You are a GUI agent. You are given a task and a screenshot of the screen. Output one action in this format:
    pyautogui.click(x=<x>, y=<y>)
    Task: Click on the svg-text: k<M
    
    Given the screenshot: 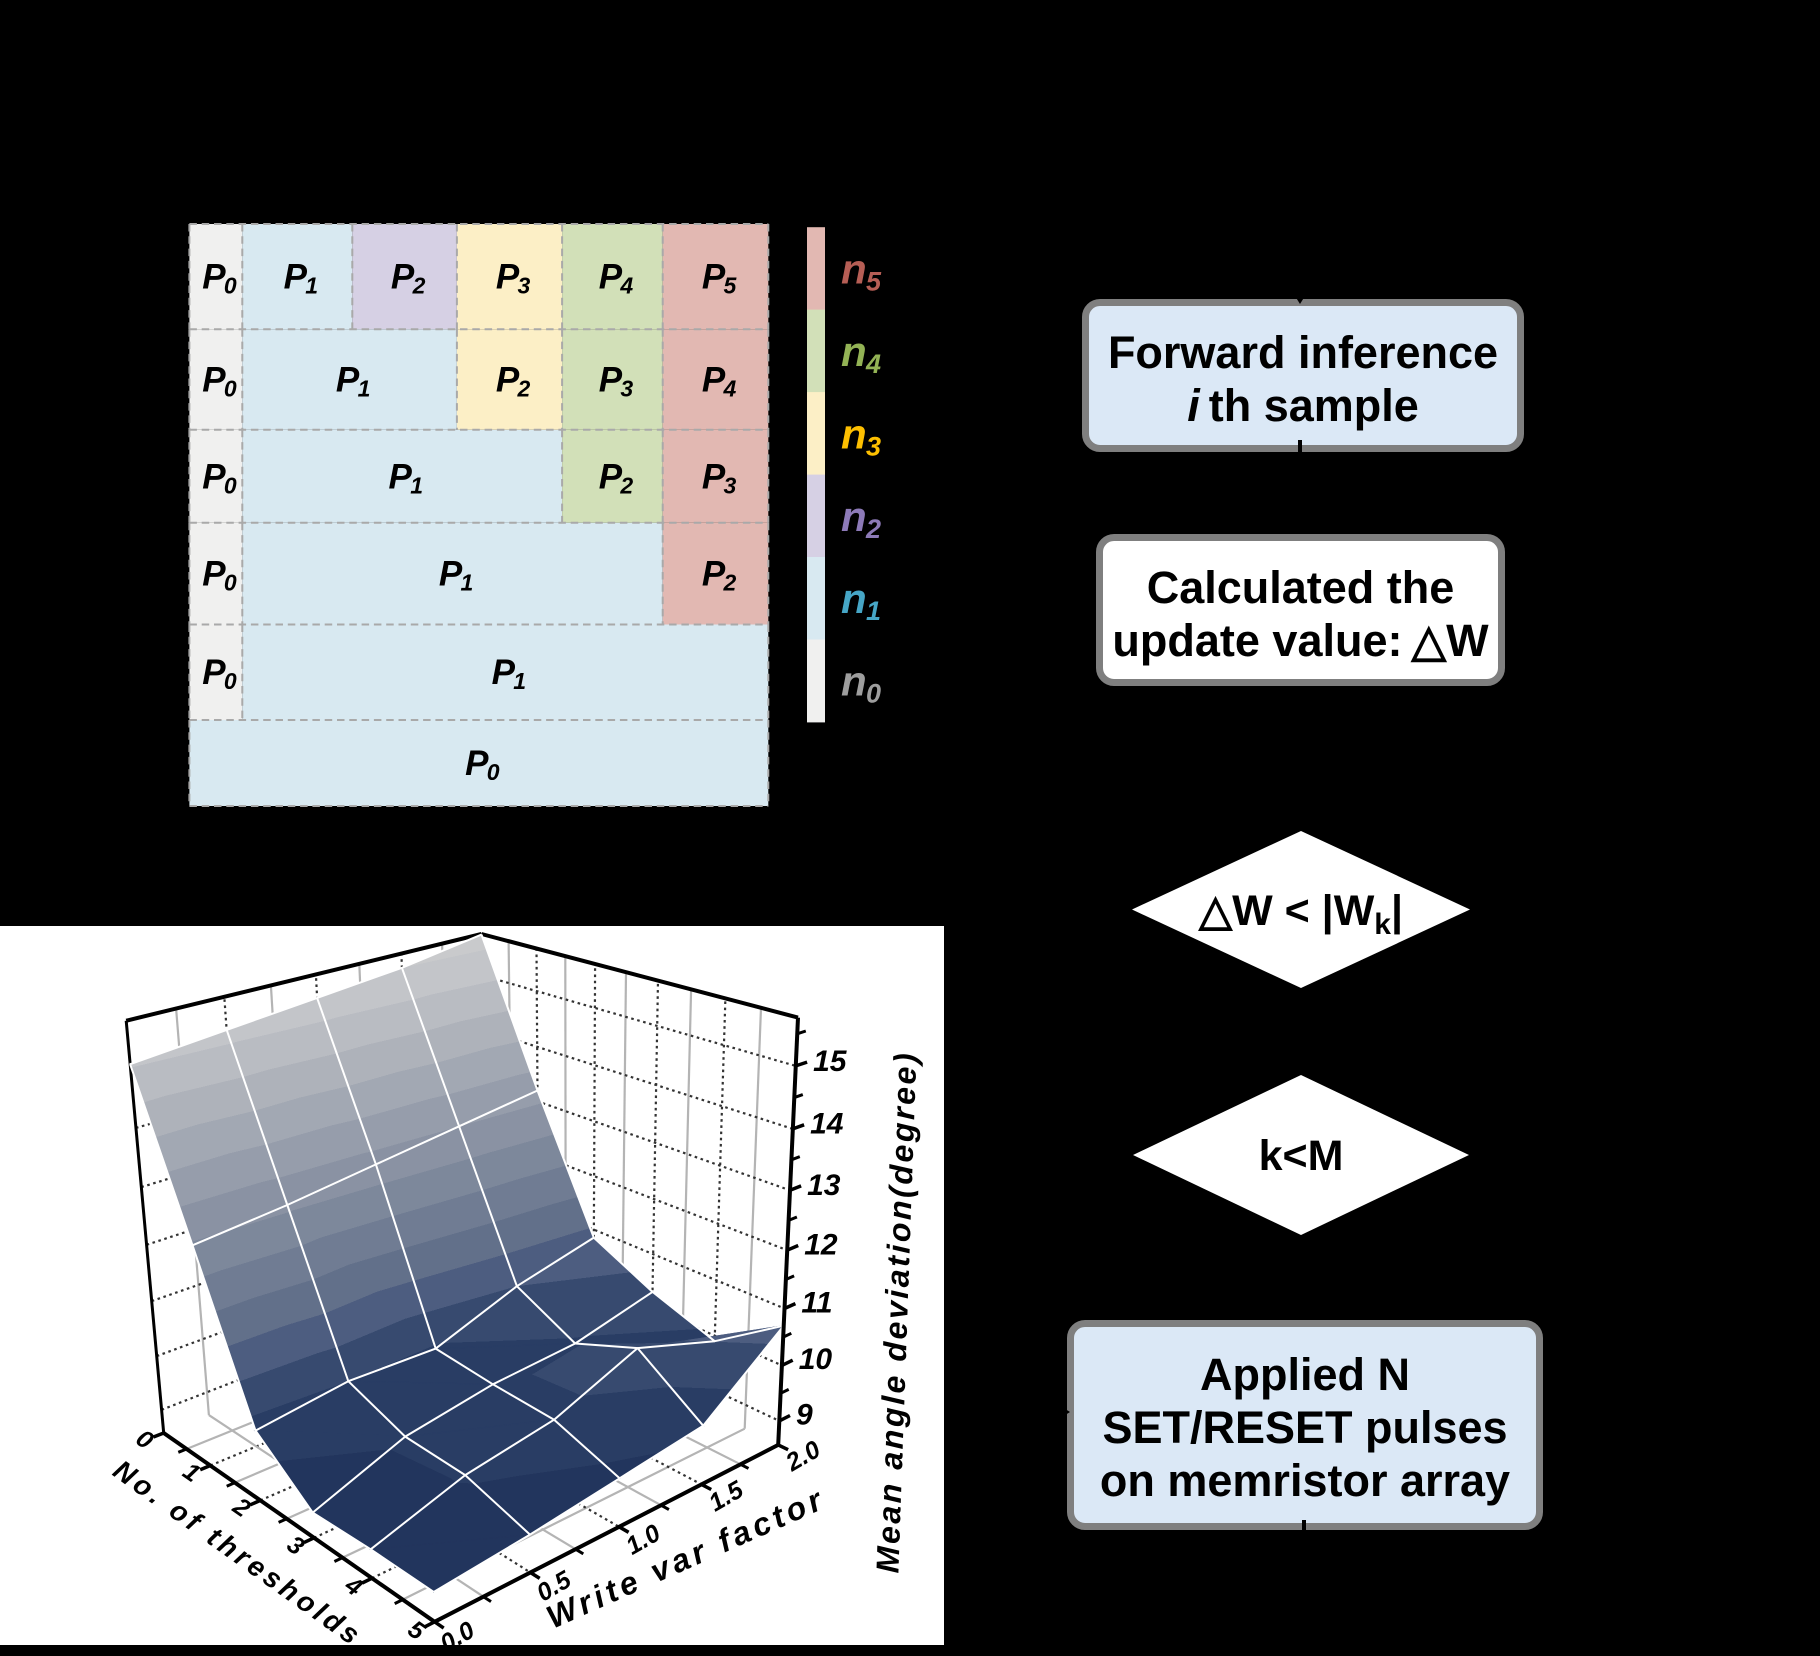 What is the action you would take?
    pyautogui.click(x=1301, y=1156)
    